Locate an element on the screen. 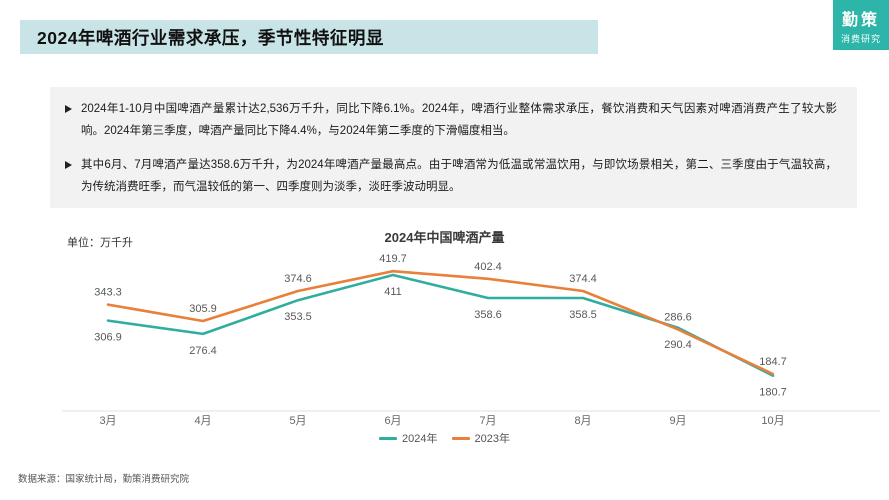 Image resolution: width=889 pixels, height=500 pixels. legend-item-2024年: 2024年 is located at coordinates (408, 438).